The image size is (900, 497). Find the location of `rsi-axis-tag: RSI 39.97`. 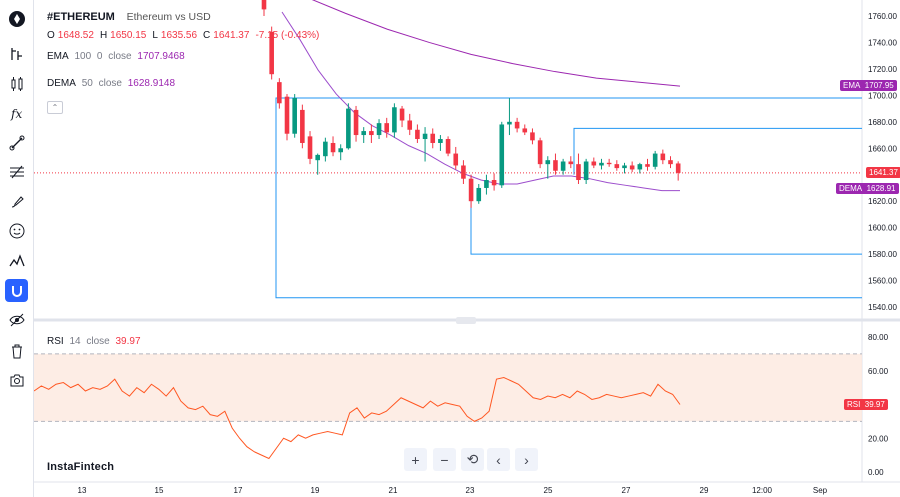

rsi-axis-tag: RSI 39.97 is located at coordinates (866, 404).